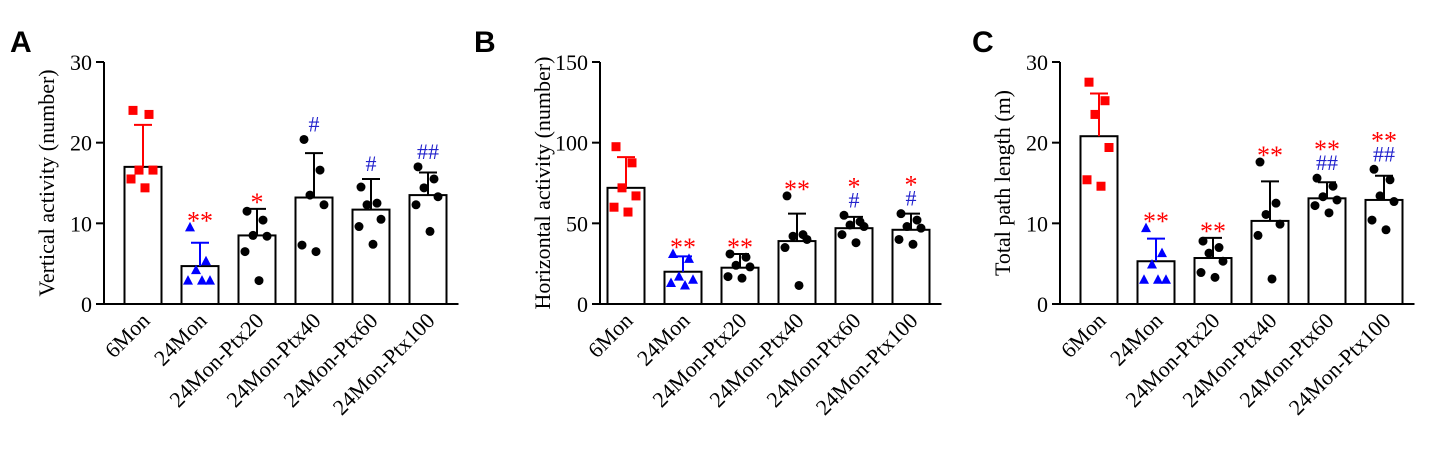 Image resolution: width=1442 pixels, height=456 pixels. What do you see at coordinates (577, 223) in the screenshot?
I see `y-tick-label: 50` at bounding box center [577, 223].